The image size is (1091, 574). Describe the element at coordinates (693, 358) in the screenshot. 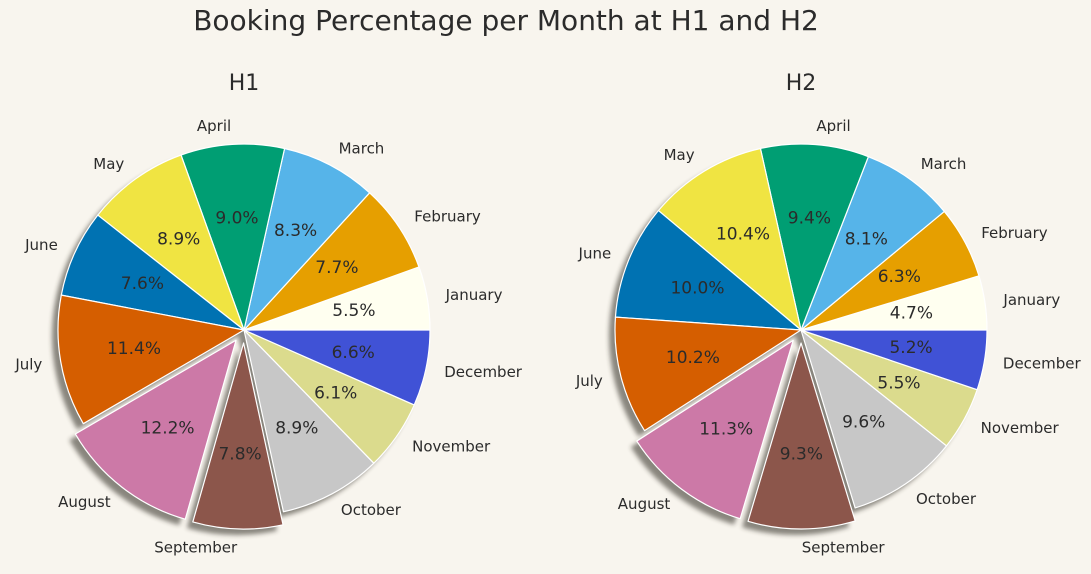

I see `percent-label-july: 10.2%` at that location.